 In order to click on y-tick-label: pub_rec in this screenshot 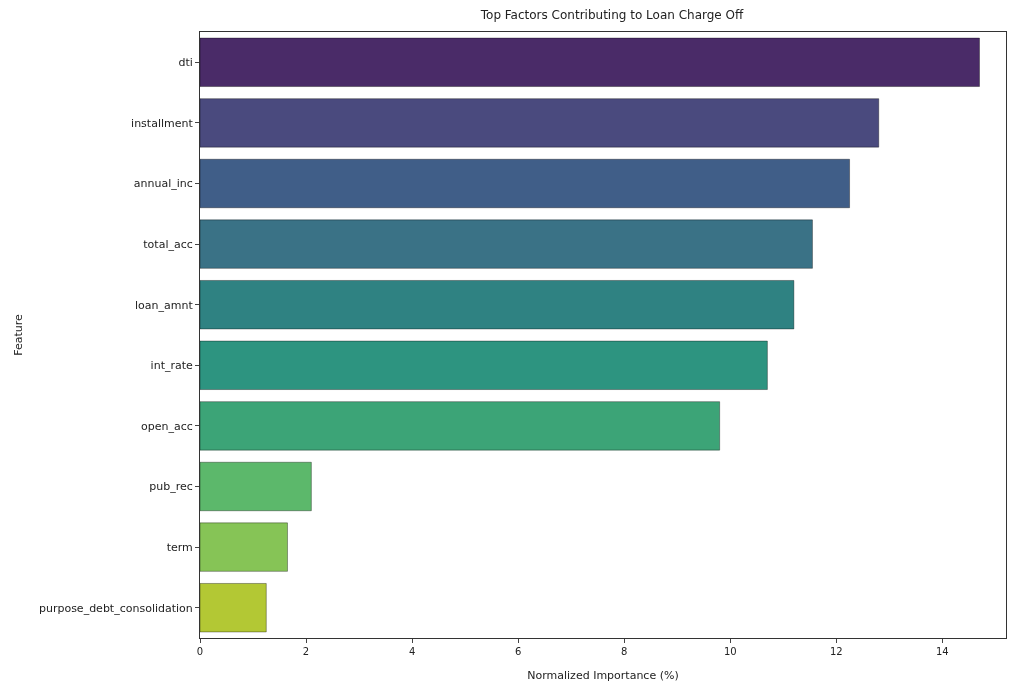, I will do `click(171, 487)`.